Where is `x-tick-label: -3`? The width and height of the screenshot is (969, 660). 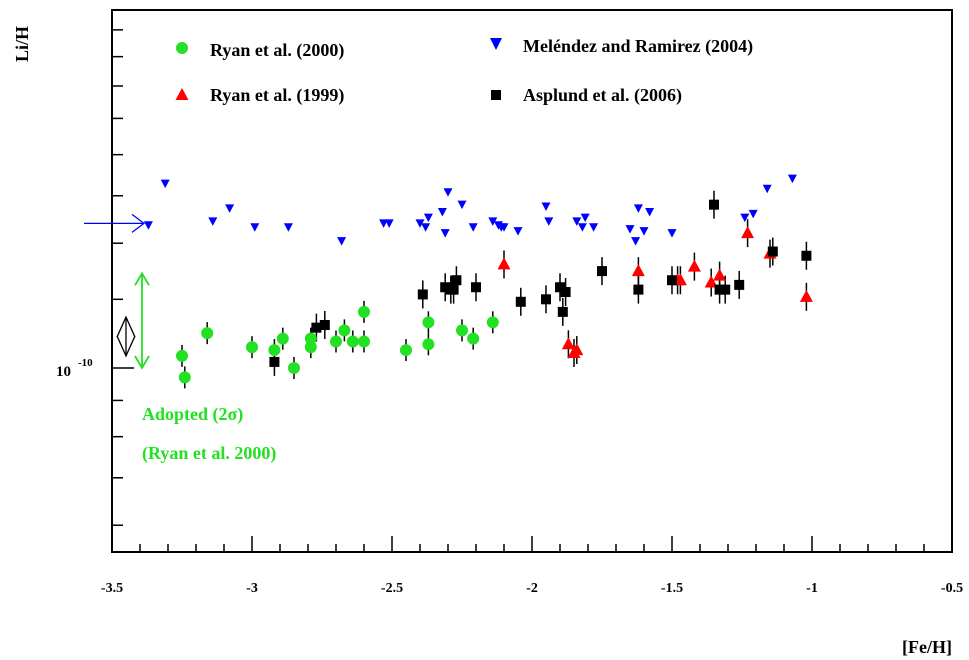 x-tick-label: -3 is located at coordinates (252, 588).